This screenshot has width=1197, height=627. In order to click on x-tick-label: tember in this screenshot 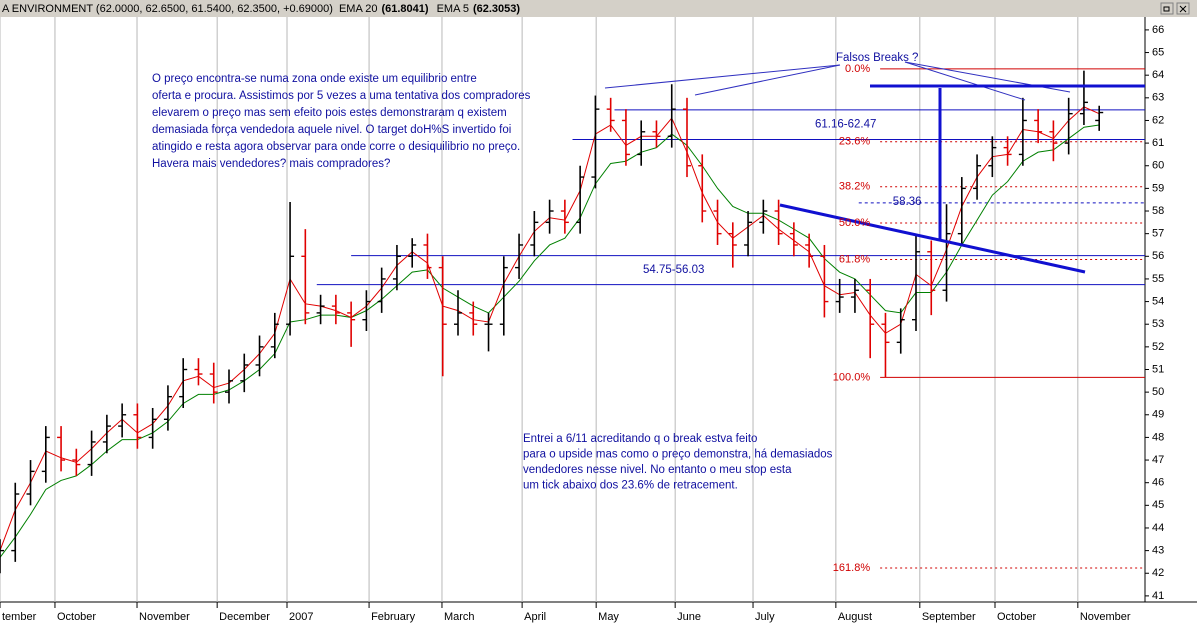, I will do `click(19, 617)`.